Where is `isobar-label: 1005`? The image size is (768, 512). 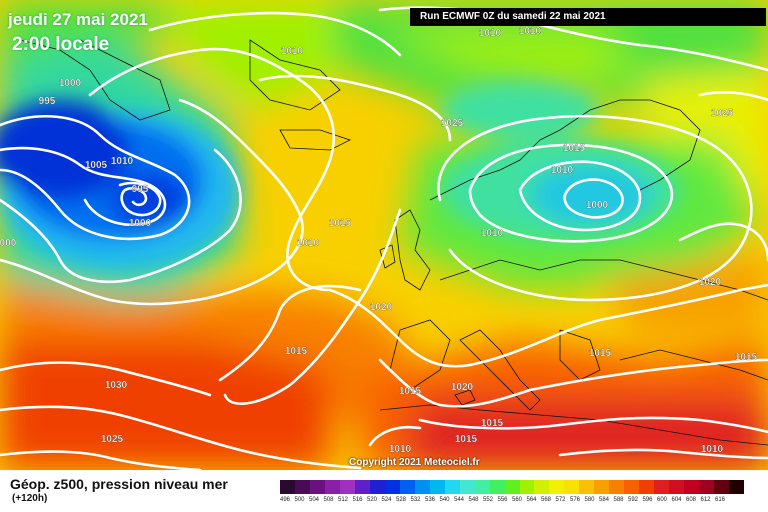
isobar-label: 1005 is located at coordinates (96, 165).